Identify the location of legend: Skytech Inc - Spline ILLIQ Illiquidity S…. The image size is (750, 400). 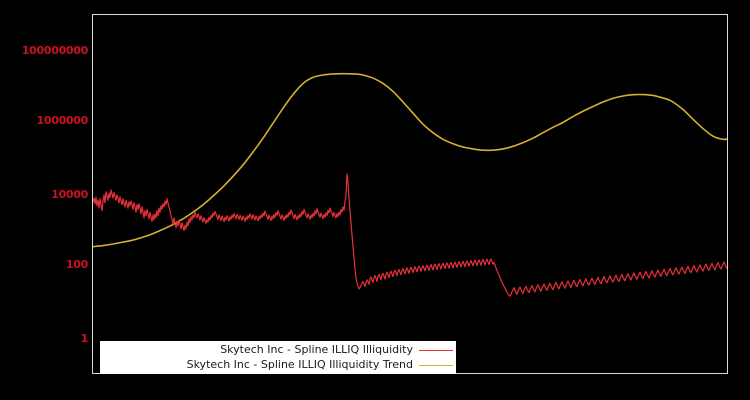
(278, 357).